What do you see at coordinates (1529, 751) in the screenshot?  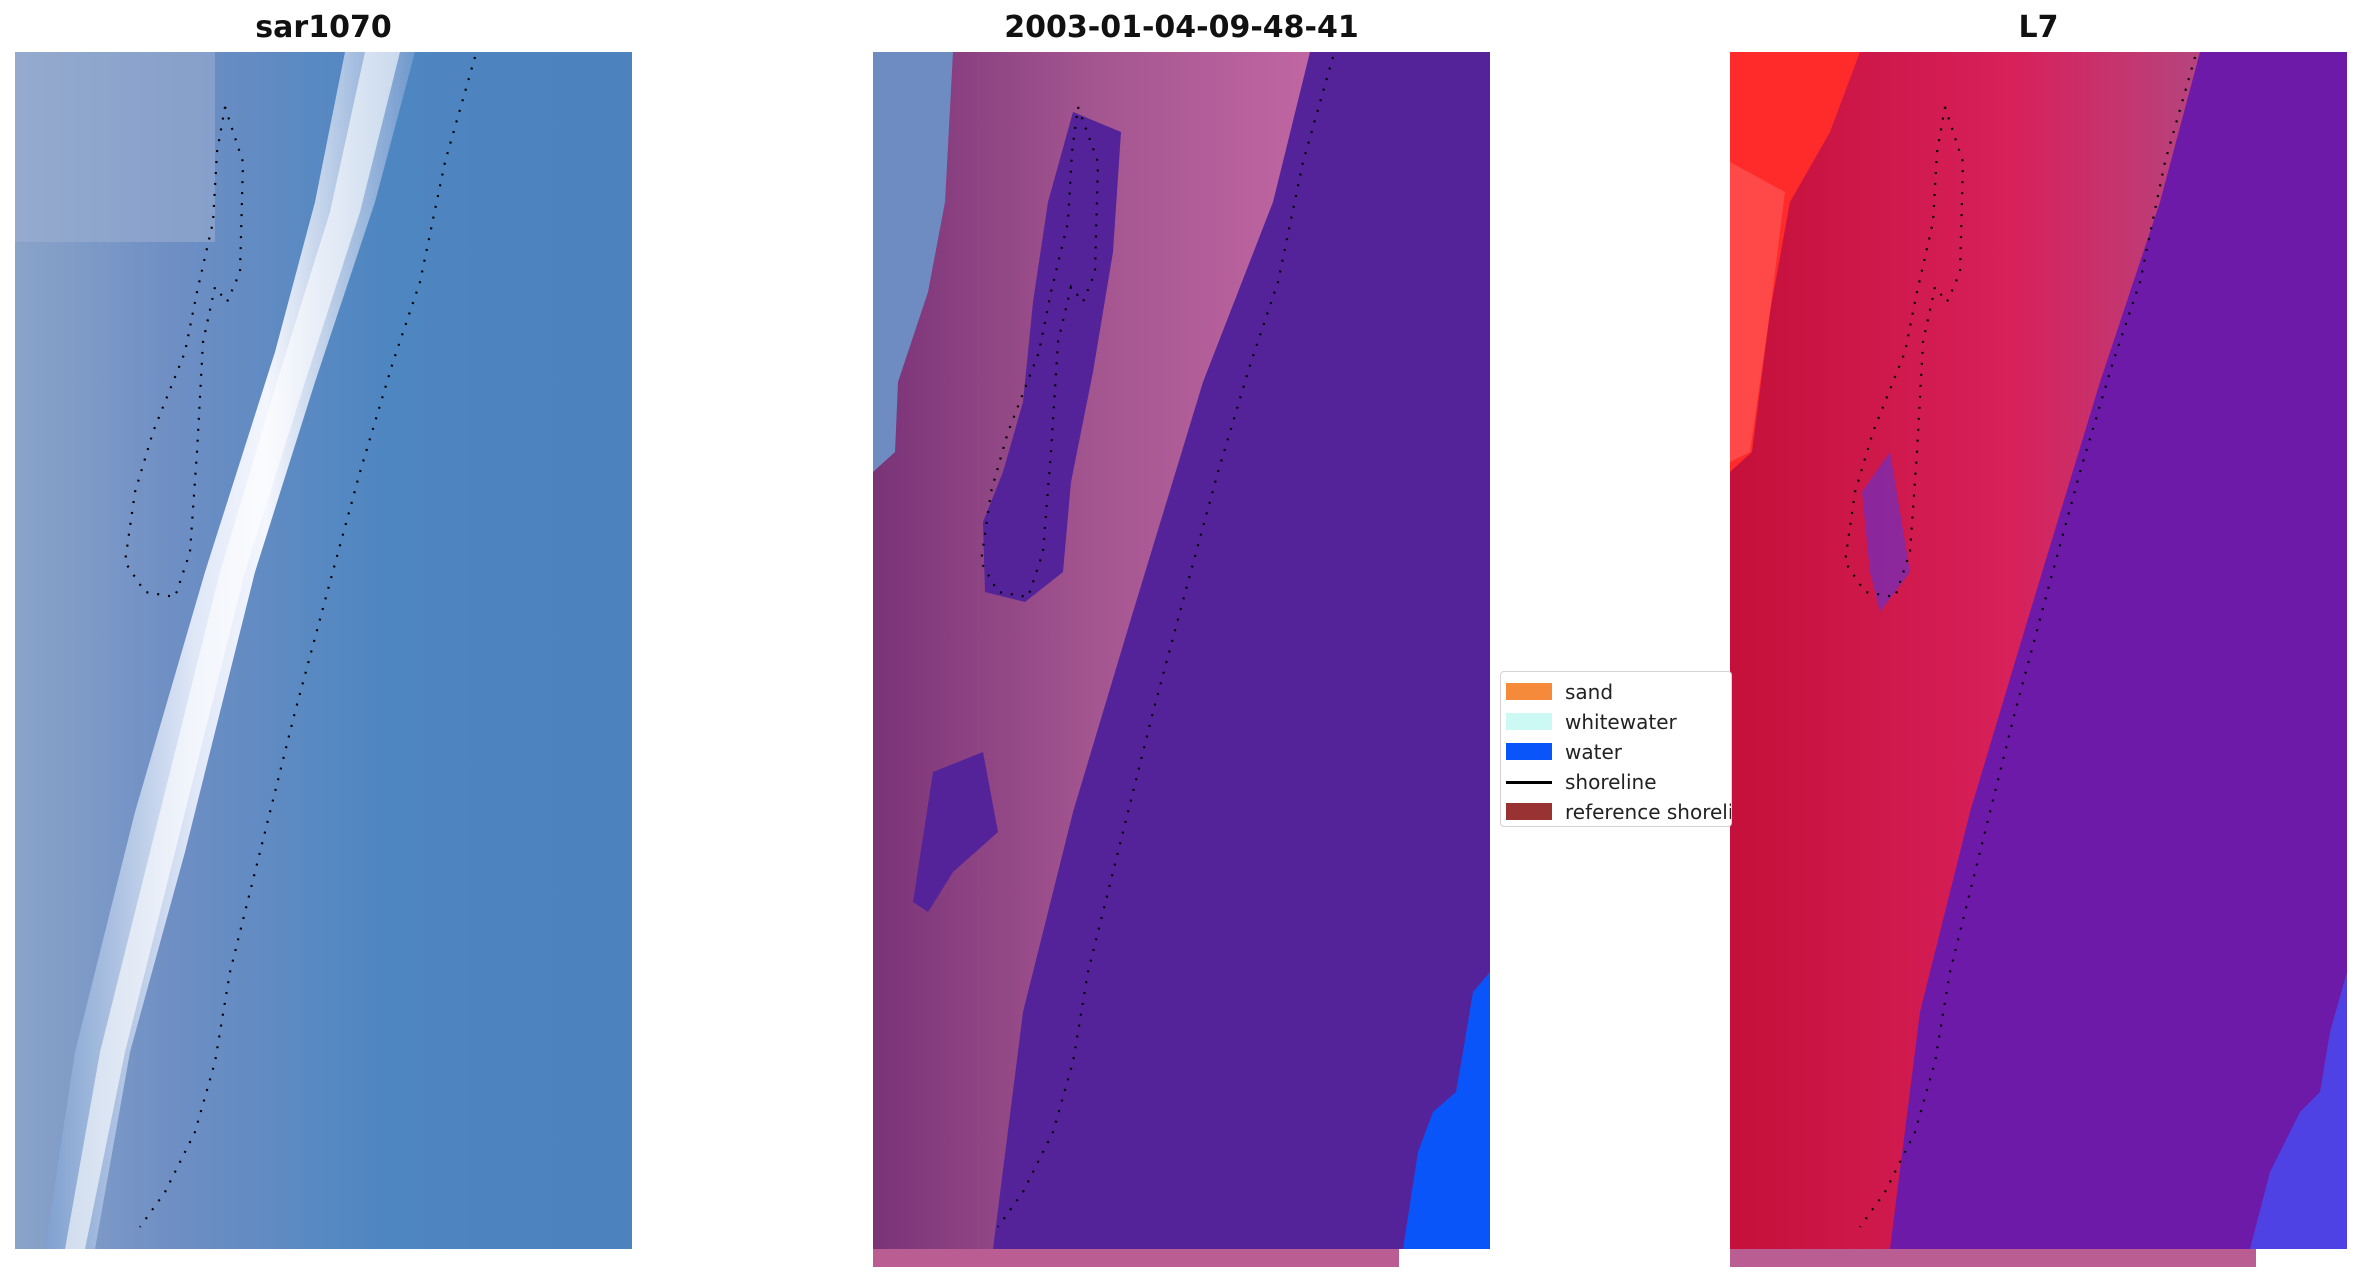 I see `water-swatch` at bounding box center [1529, 751].